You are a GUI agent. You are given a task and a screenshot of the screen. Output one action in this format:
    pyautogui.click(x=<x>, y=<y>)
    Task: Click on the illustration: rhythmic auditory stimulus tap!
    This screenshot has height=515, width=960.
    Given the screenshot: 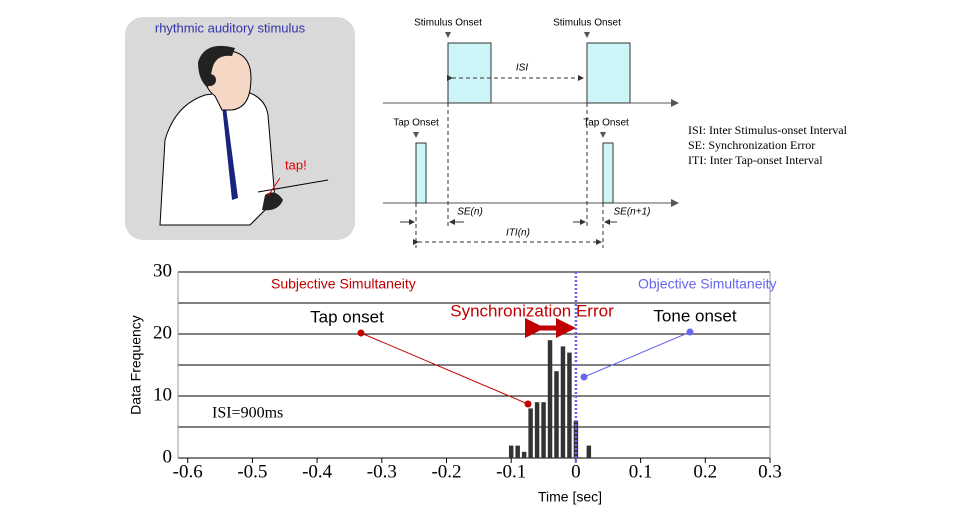 What is the action you would take?
    pyautogui.click(x=240, y=128)
    